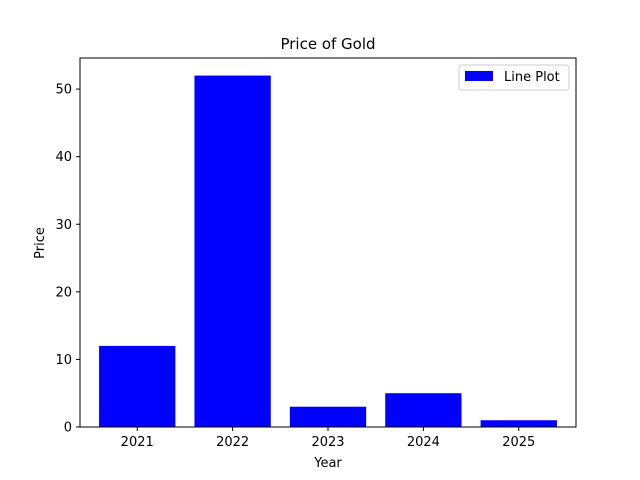  I want to click on legend: Line Plot, so click(514, 77).